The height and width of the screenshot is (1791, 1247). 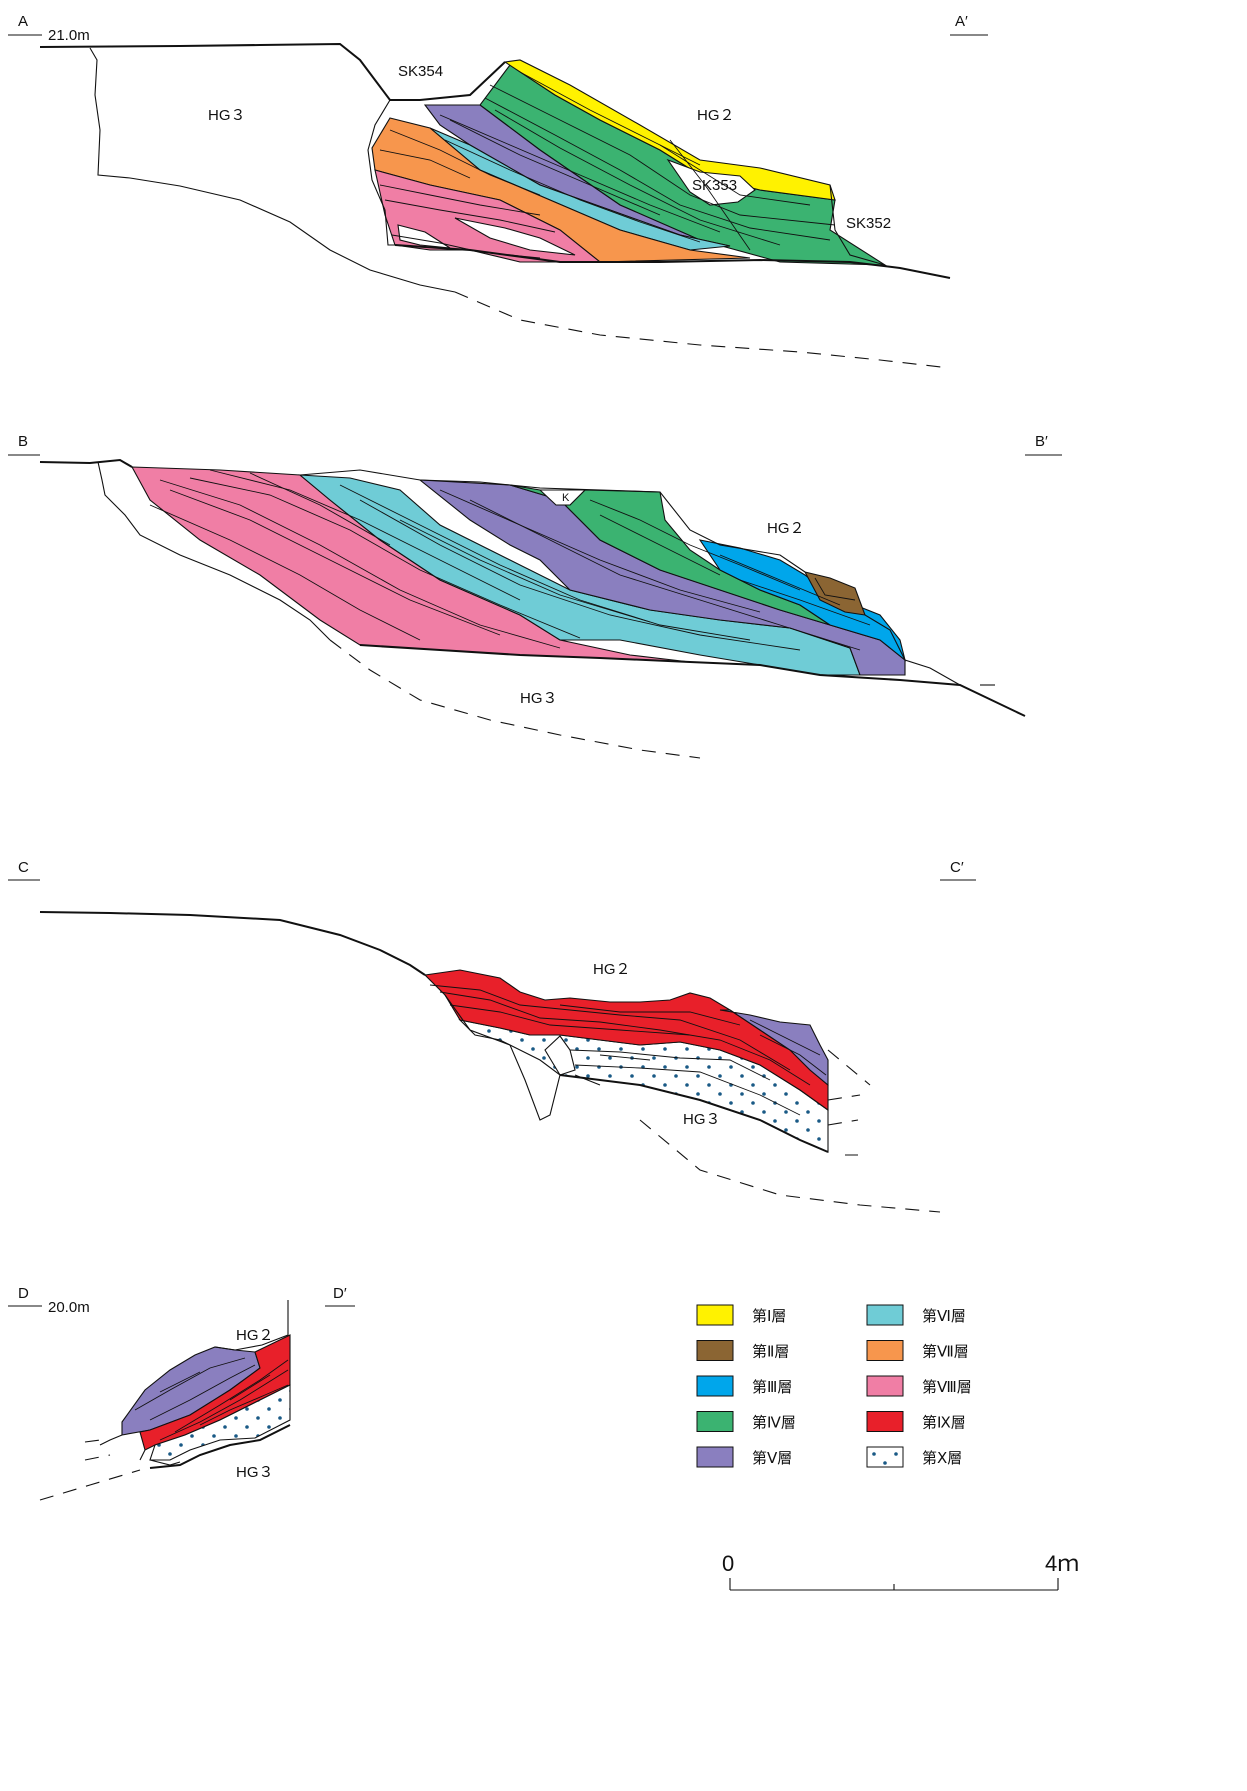 What do you see at coordinates (97, 1450) in the screenshot?
I see `edge-dash-d` at bounding box center [97, 1450].